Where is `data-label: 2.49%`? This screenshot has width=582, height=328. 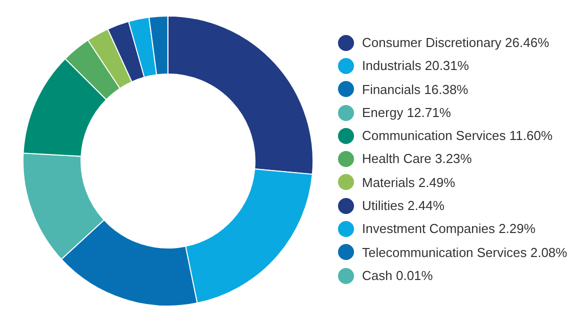
data-label: 2.49% is located at coordinates (437, 182).